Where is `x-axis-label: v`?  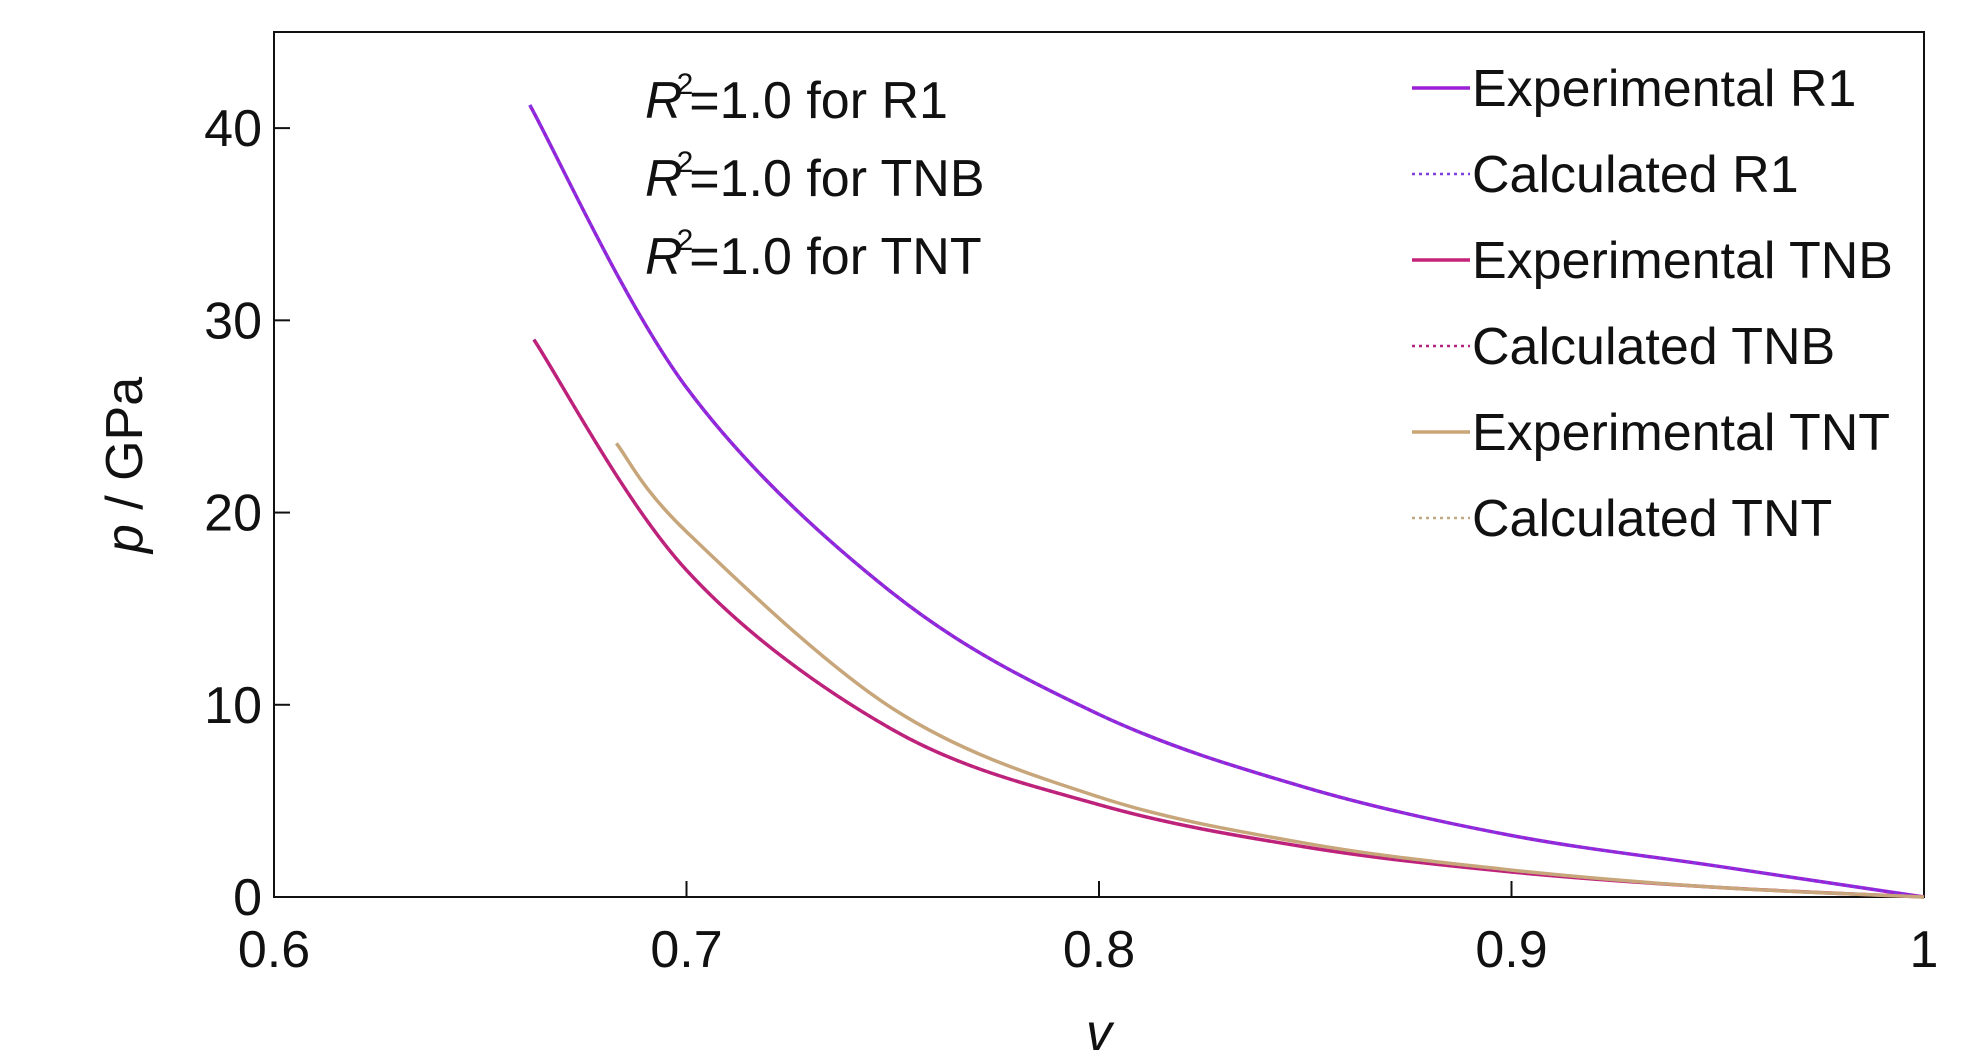
x-axis-label: v is located at coordinates (1100, 1033).